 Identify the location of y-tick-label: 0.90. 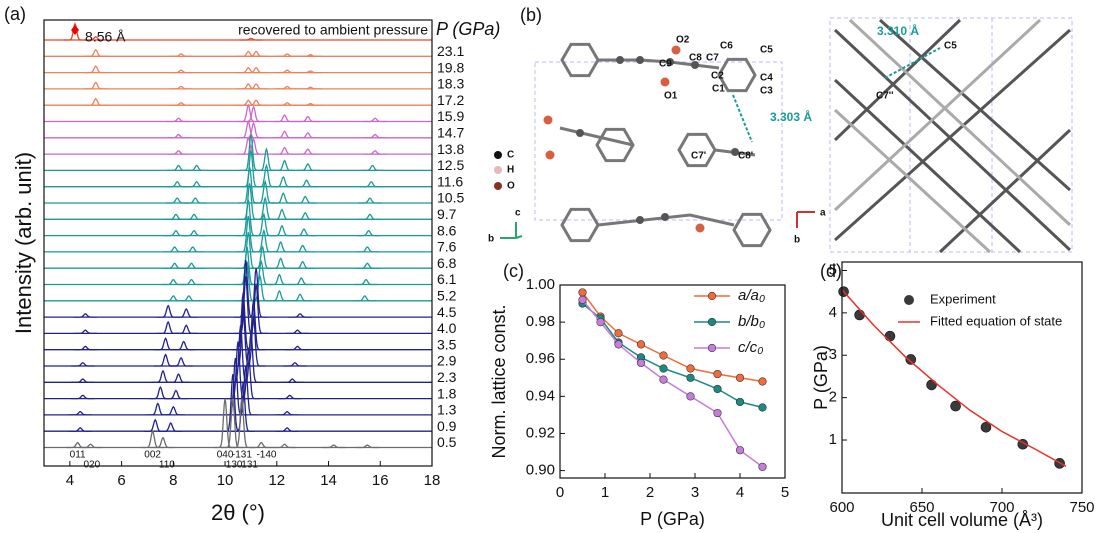
(540, 470).